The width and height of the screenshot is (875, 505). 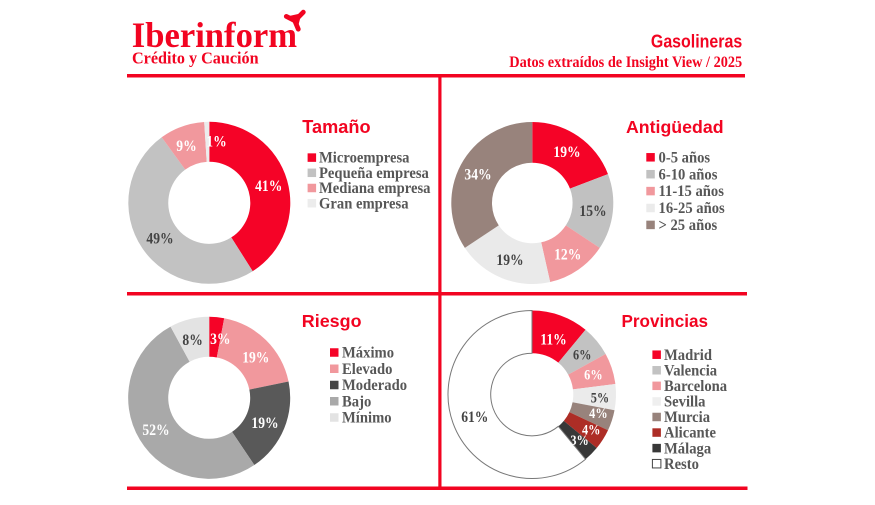 What do you see at coordinates (665, 321) in the screenshot?
I see `svg-text: Provincias` at bounding box center [665, 321].